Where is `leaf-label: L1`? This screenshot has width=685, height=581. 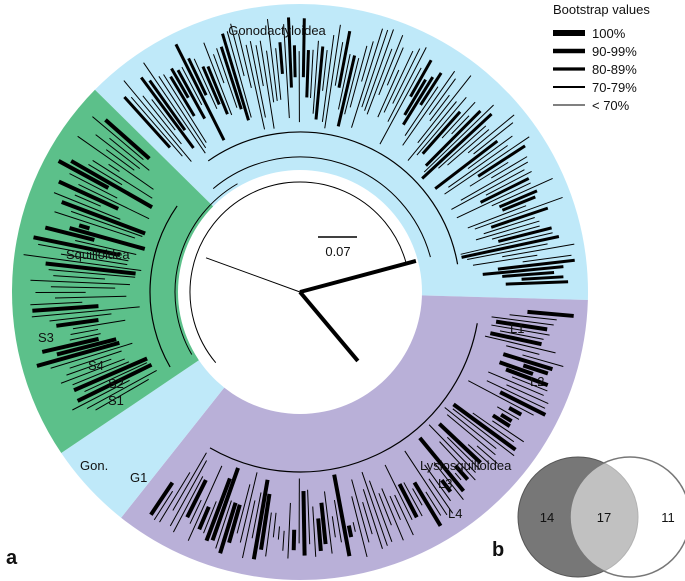
leaf-label: L1 is located at coordinates (517, 328).